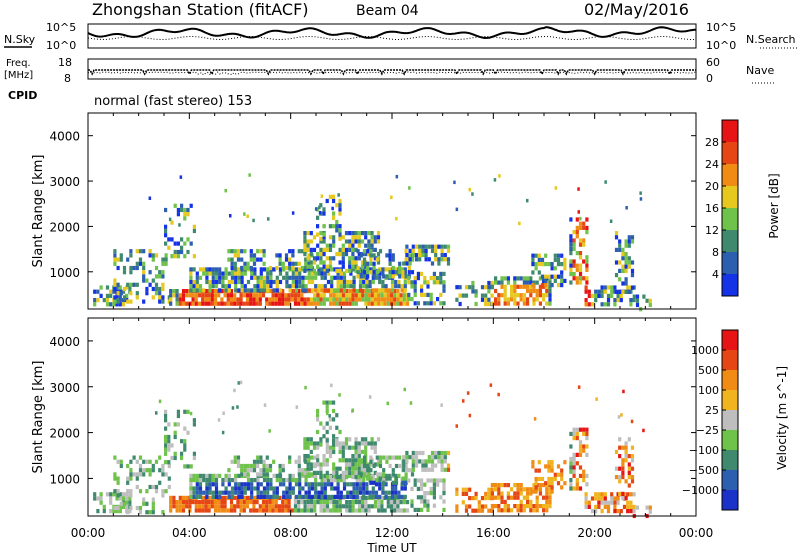  What do you see at coordinates (20, 39) in the screenshot?
I see `noise-sky-label: N.Sky` at bounding box center [20, 39].